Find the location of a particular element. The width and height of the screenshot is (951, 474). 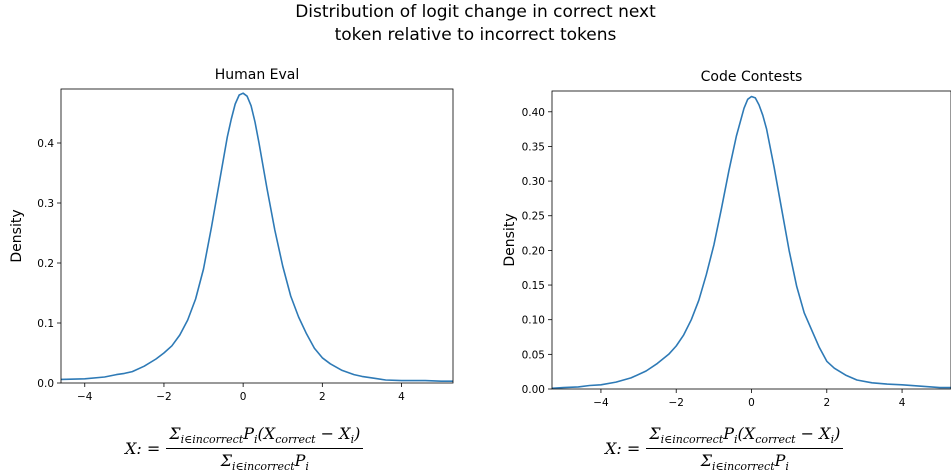

y-tick-label-1-0: 0.00 is located at coordinates (533, 390).